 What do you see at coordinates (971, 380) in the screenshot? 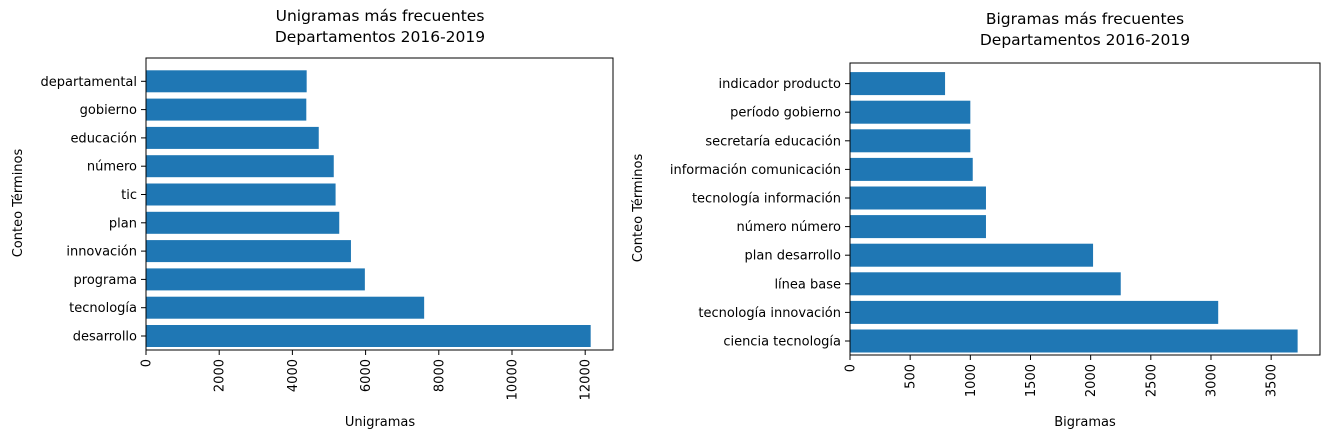
I see `x-tick-label: 1000` at bounding box center [971, 380].